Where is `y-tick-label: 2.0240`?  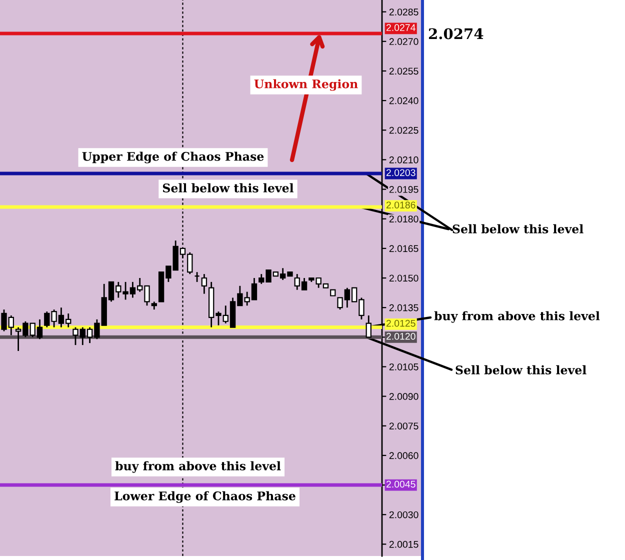 y-tick-label: 2.0240 is located at coordinates (403, 100).